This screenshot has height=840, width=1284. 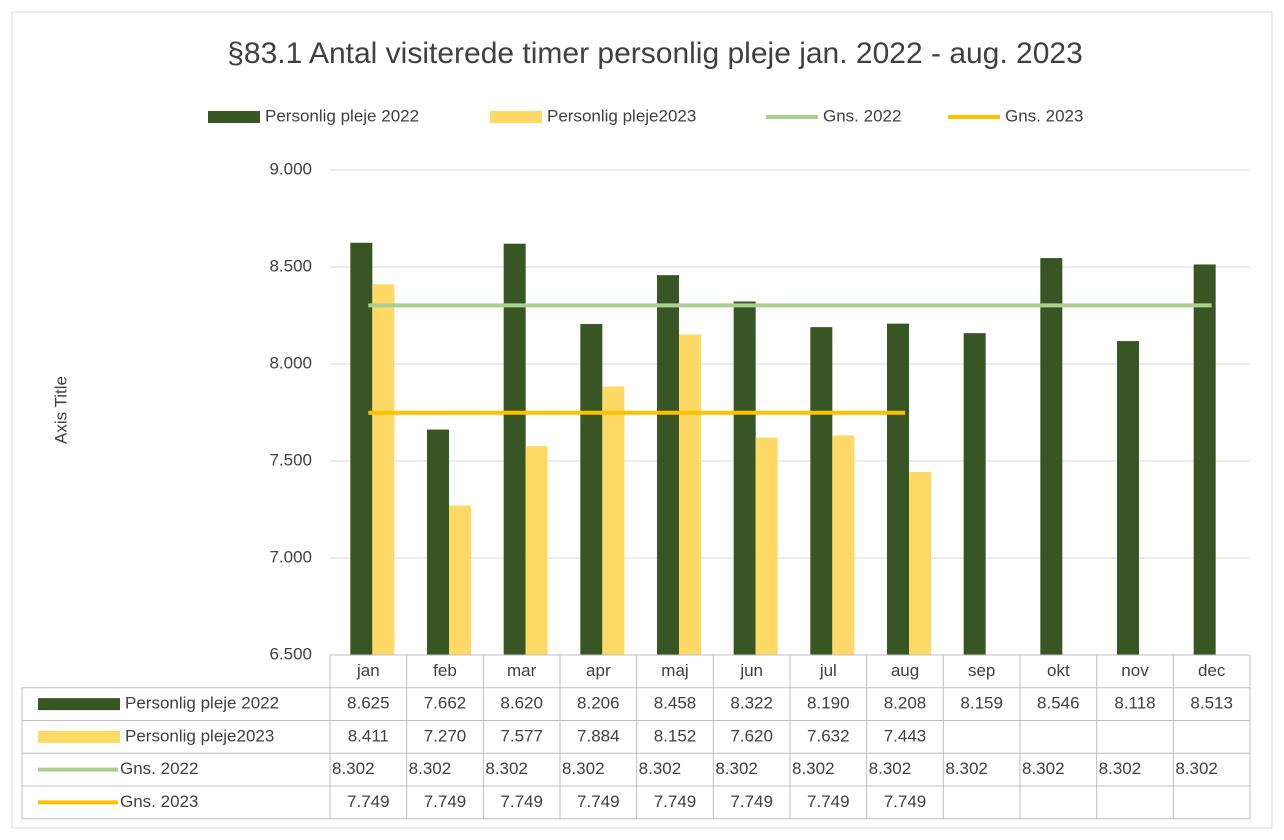 I want to click on table-cell: 7.662, so click(x=445, y=703).